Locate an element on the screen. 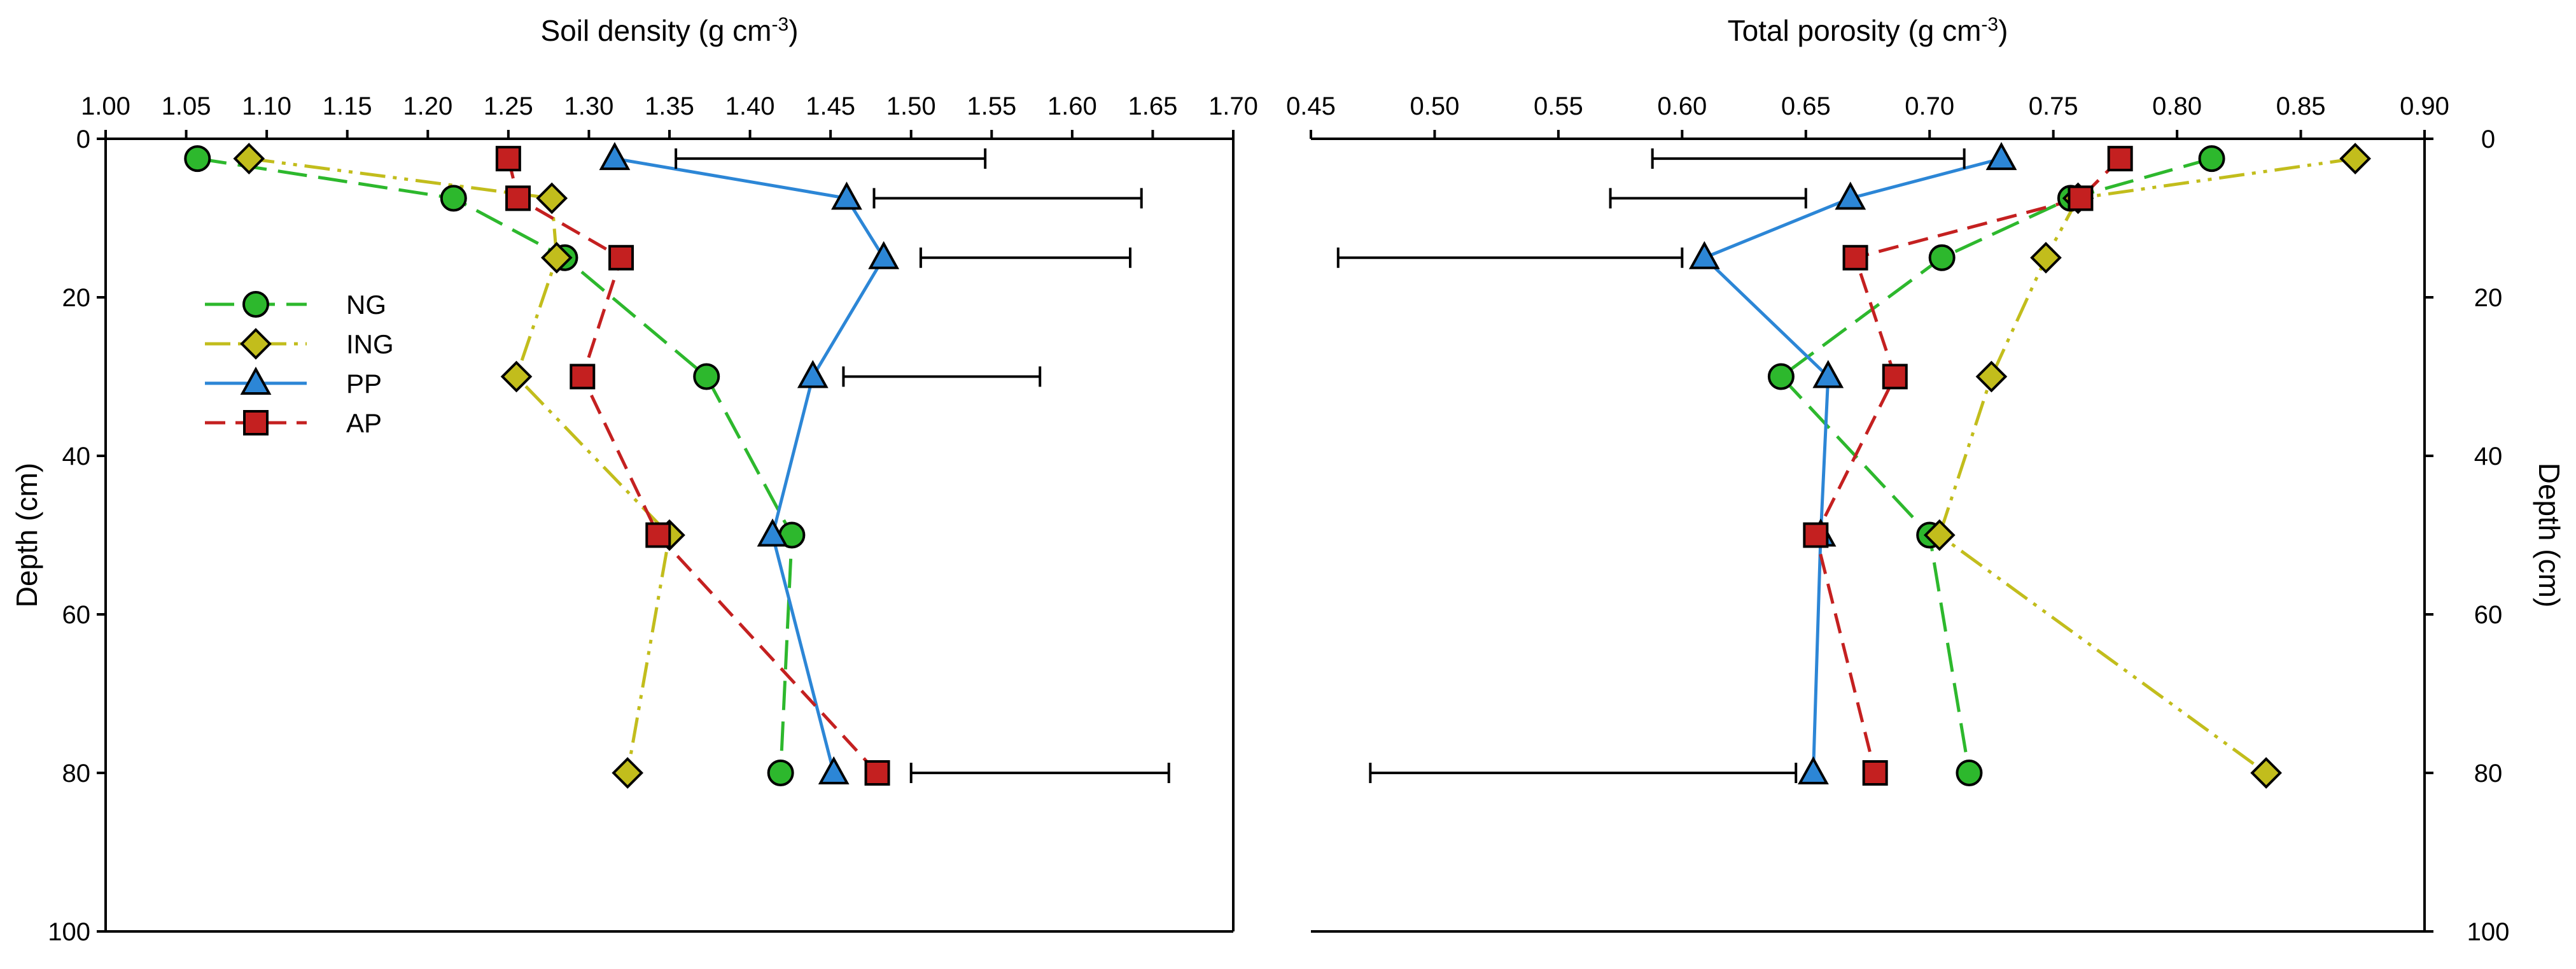 The height and width of the screenshot is (969, 2576). legend: NG ING PP AP is located at coordinates (299, 364).